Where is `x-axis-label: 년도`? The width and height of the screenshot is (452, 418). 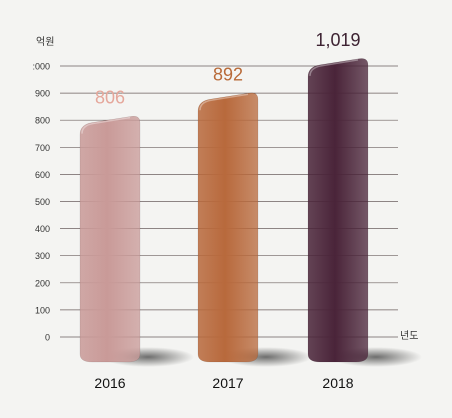
x-axis-label: 년도 is located at coordinates (409, 336).